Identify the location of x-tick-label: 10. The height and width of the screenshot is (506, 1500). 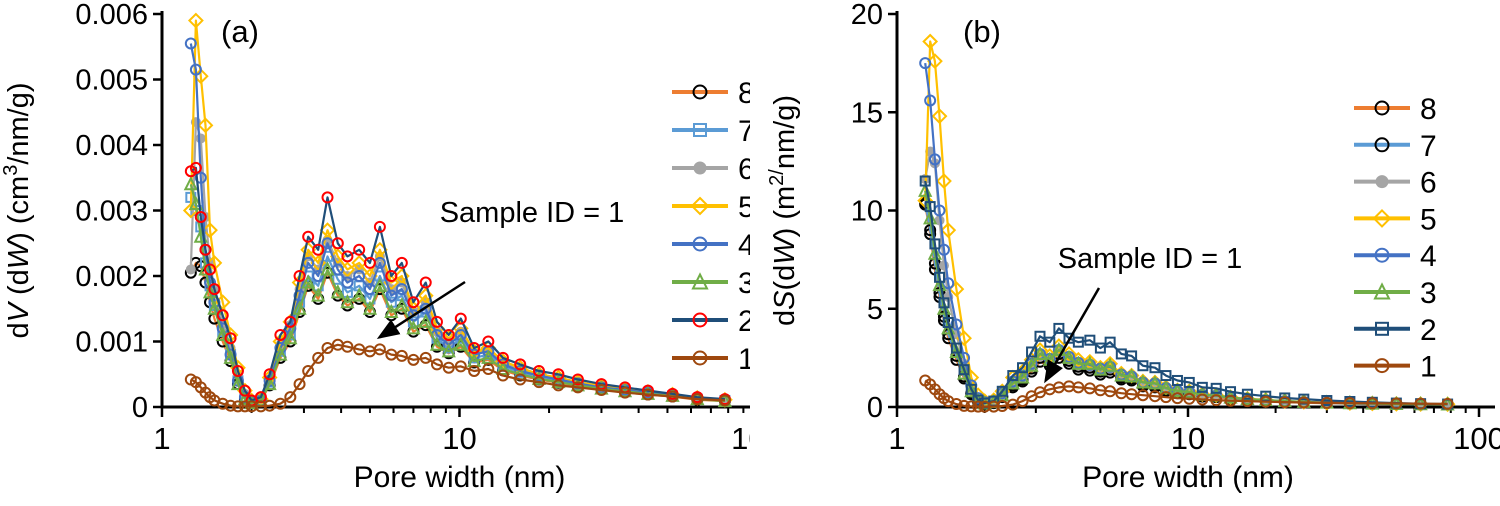
(459, 438).